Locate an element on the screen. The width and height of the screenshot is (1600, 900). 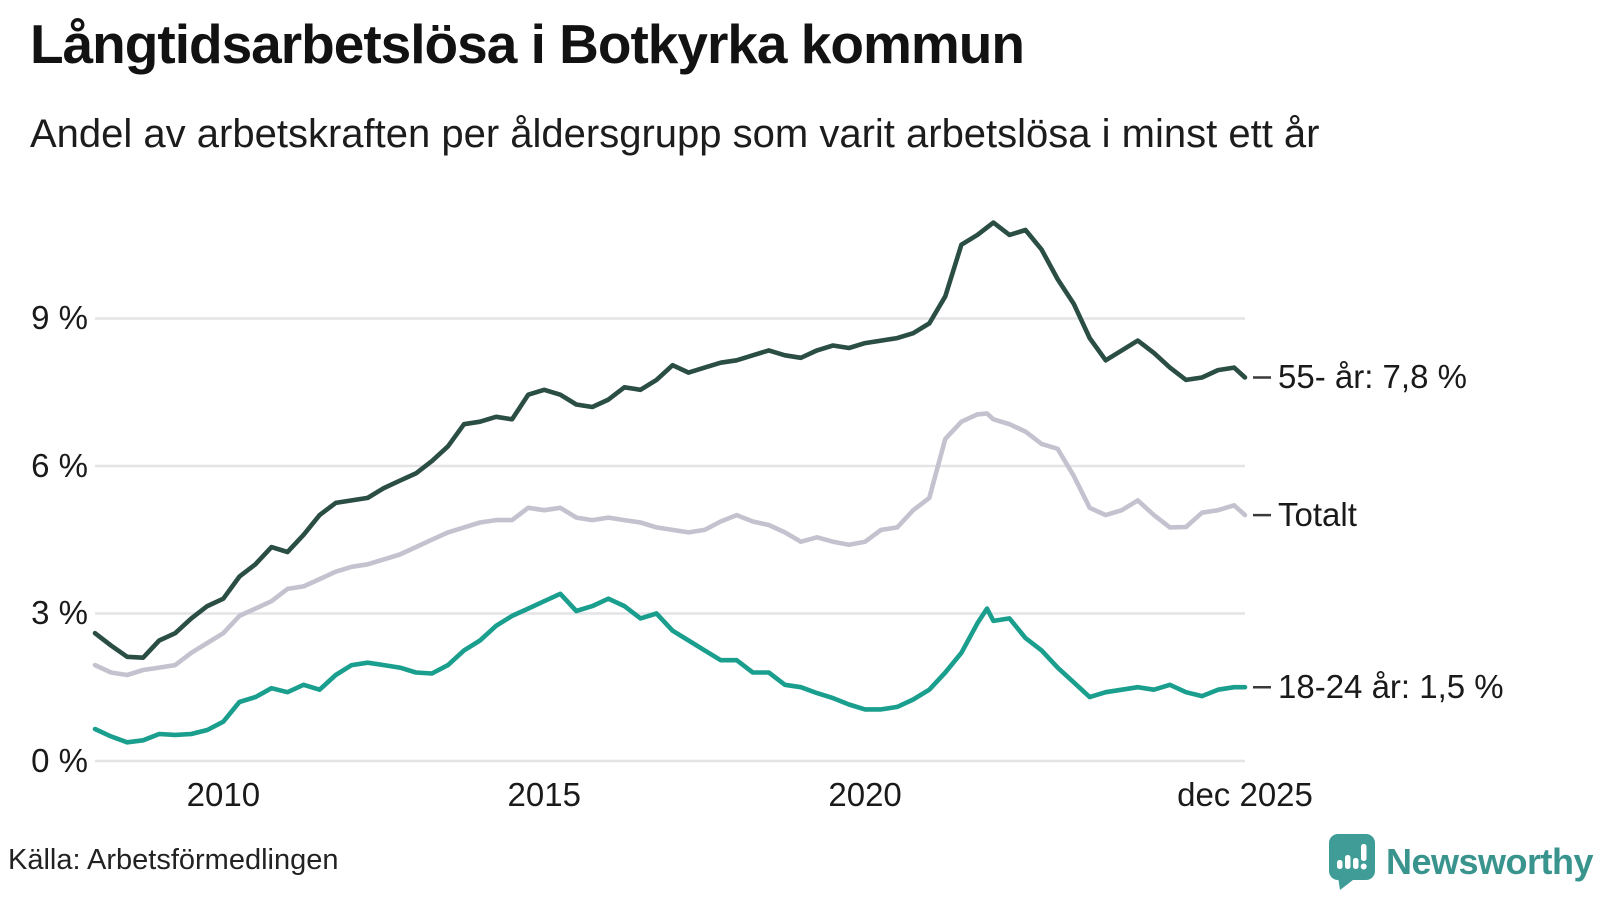
brand-logo: Newsworthy is located at coordinates (1461, 862).